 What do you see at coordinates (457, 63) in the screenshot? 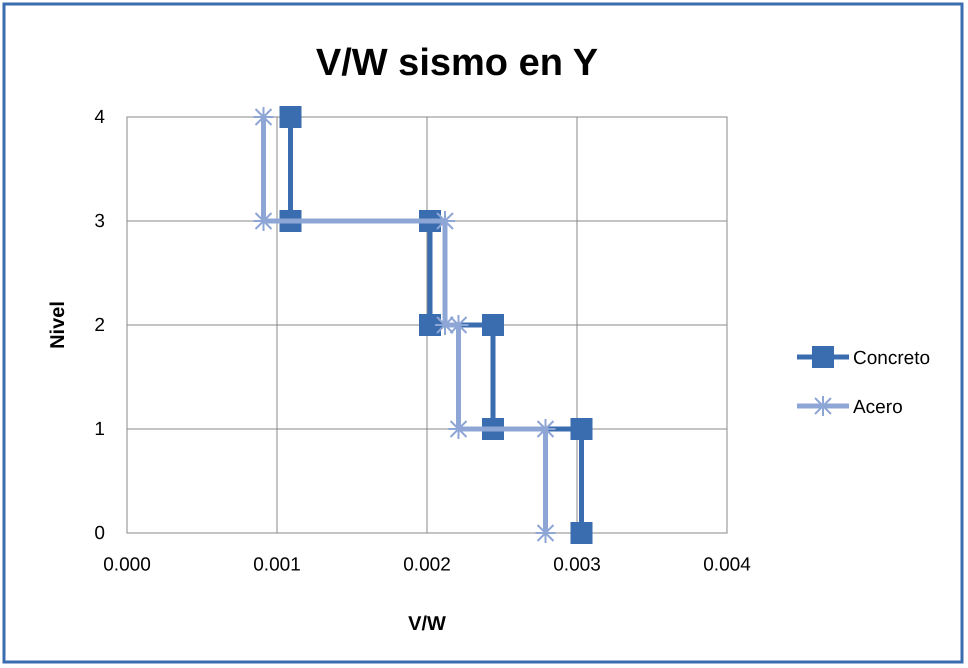
I see `chart-title: V/W sismo en Y` at bounding box center [457, 63].